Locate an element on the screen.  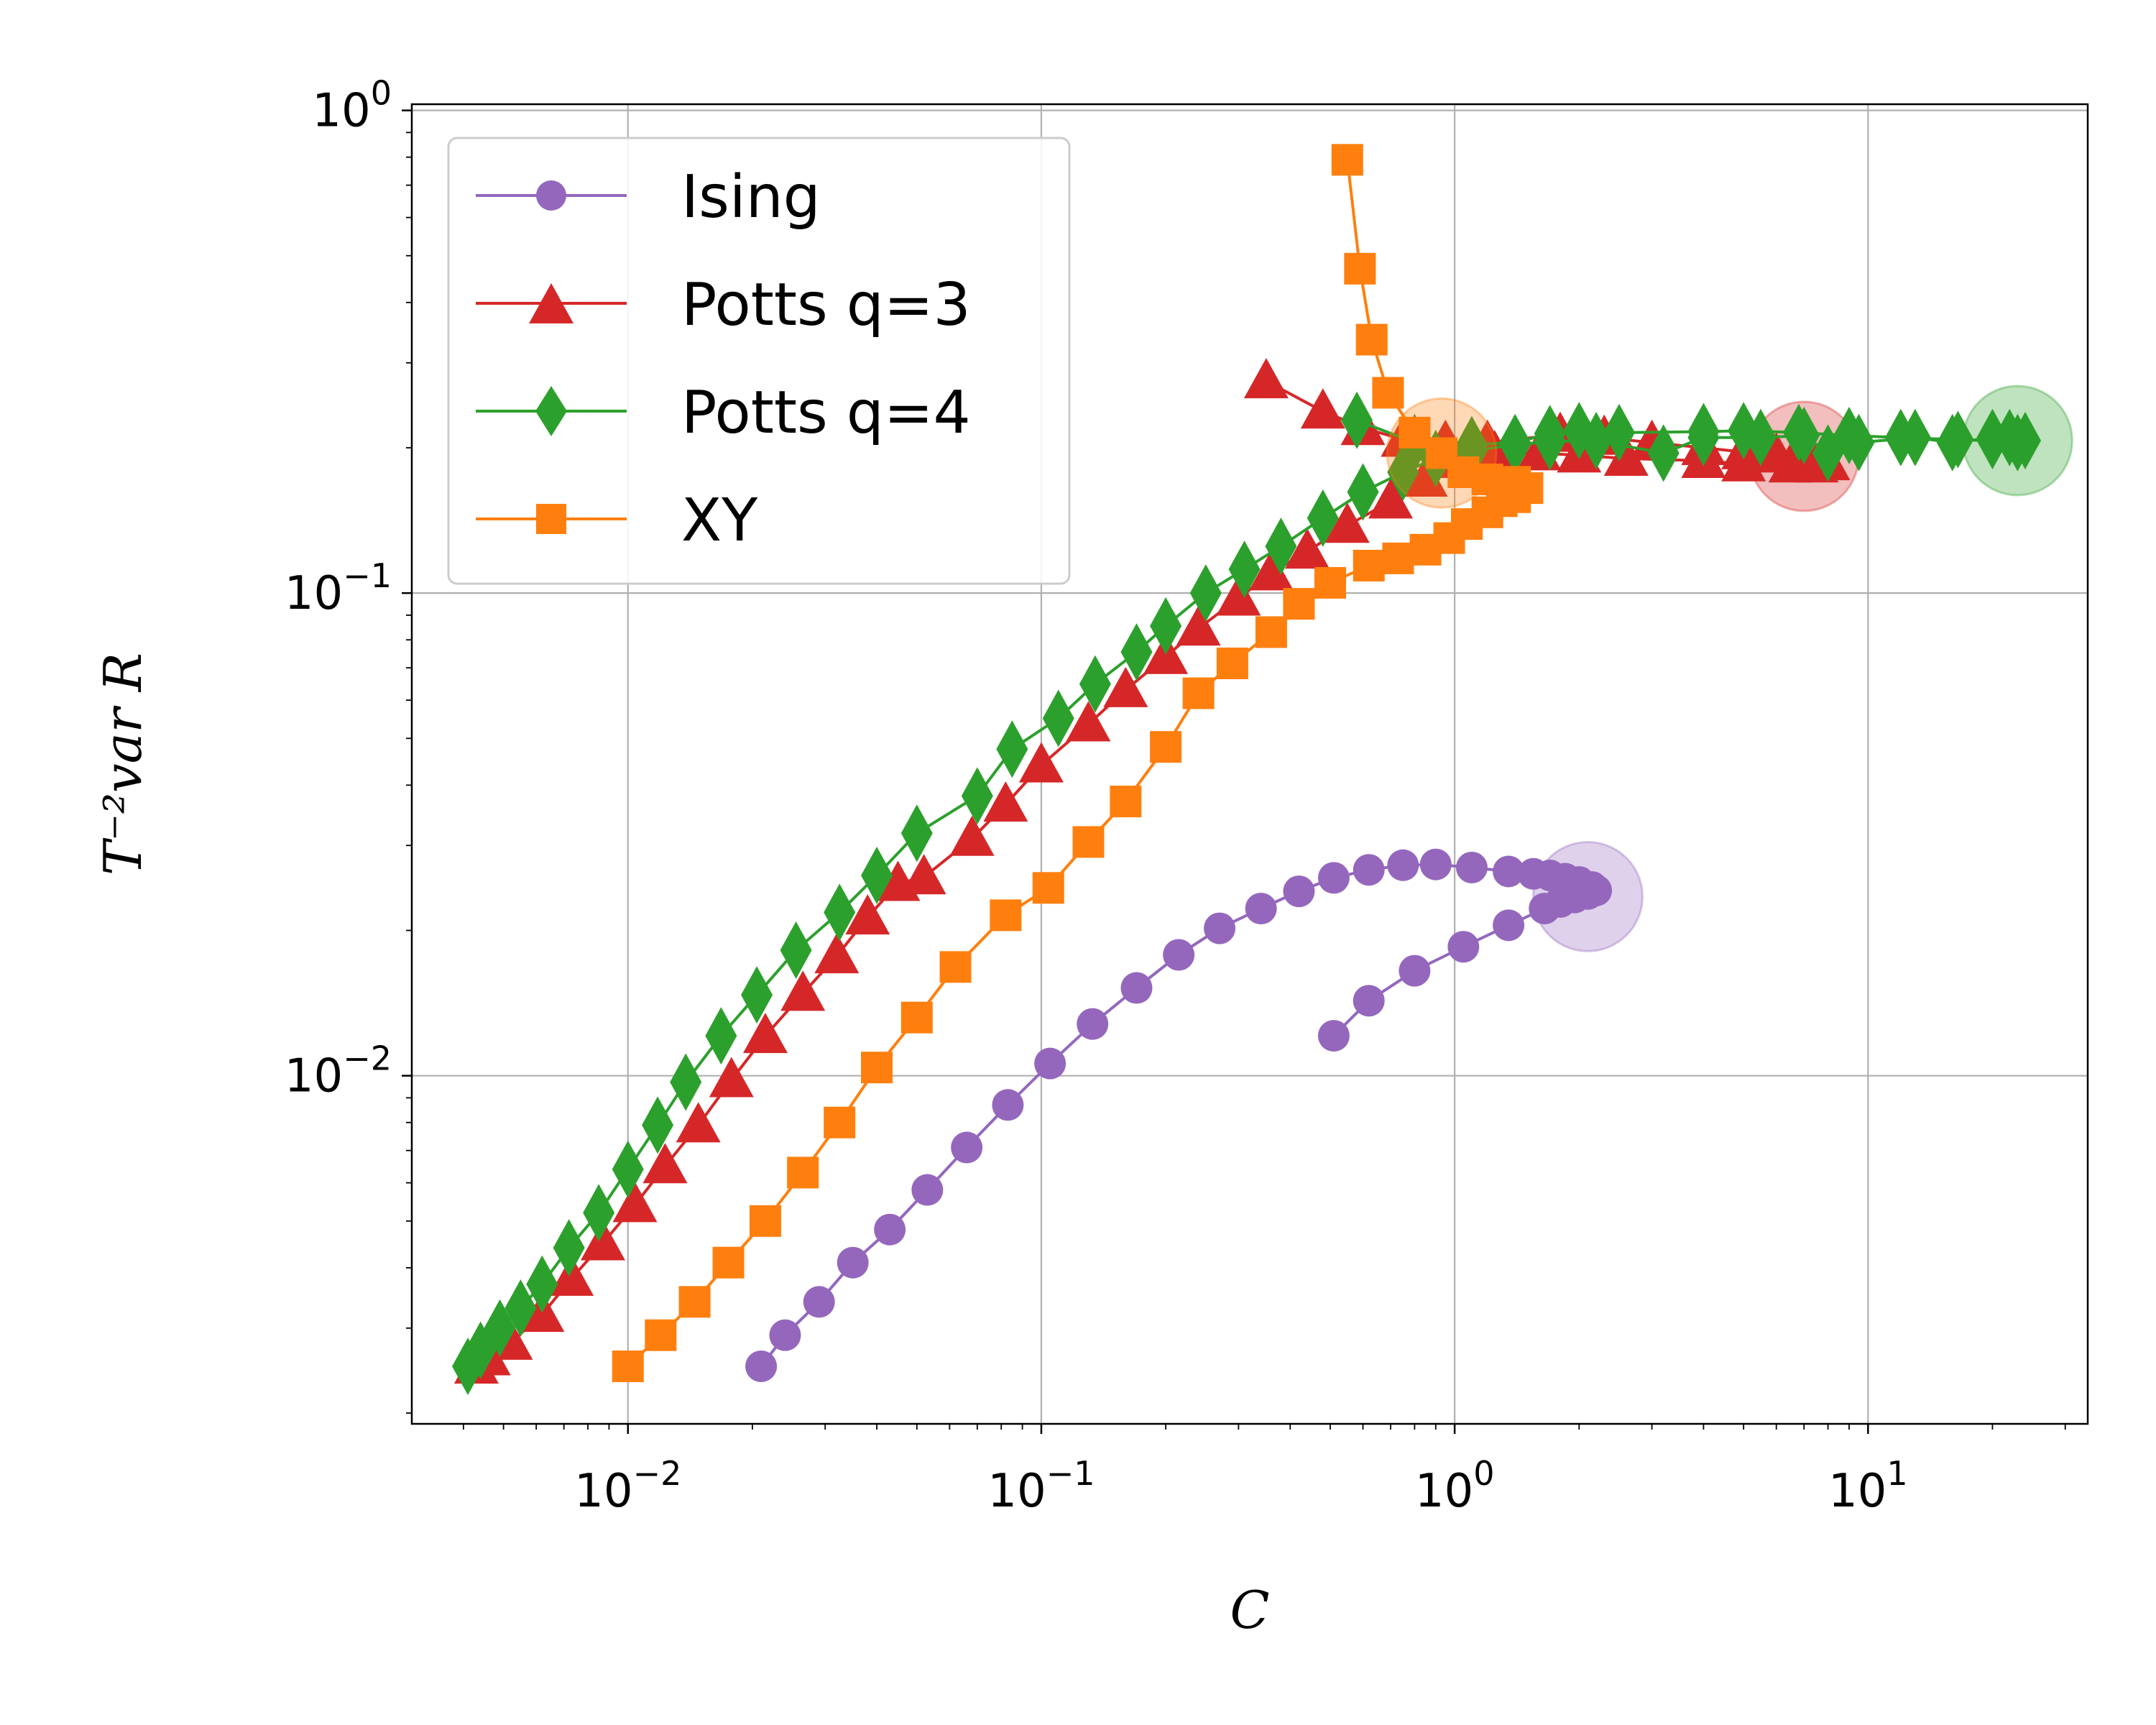
legend-marker-diamond is located at coordinates (551, 411).